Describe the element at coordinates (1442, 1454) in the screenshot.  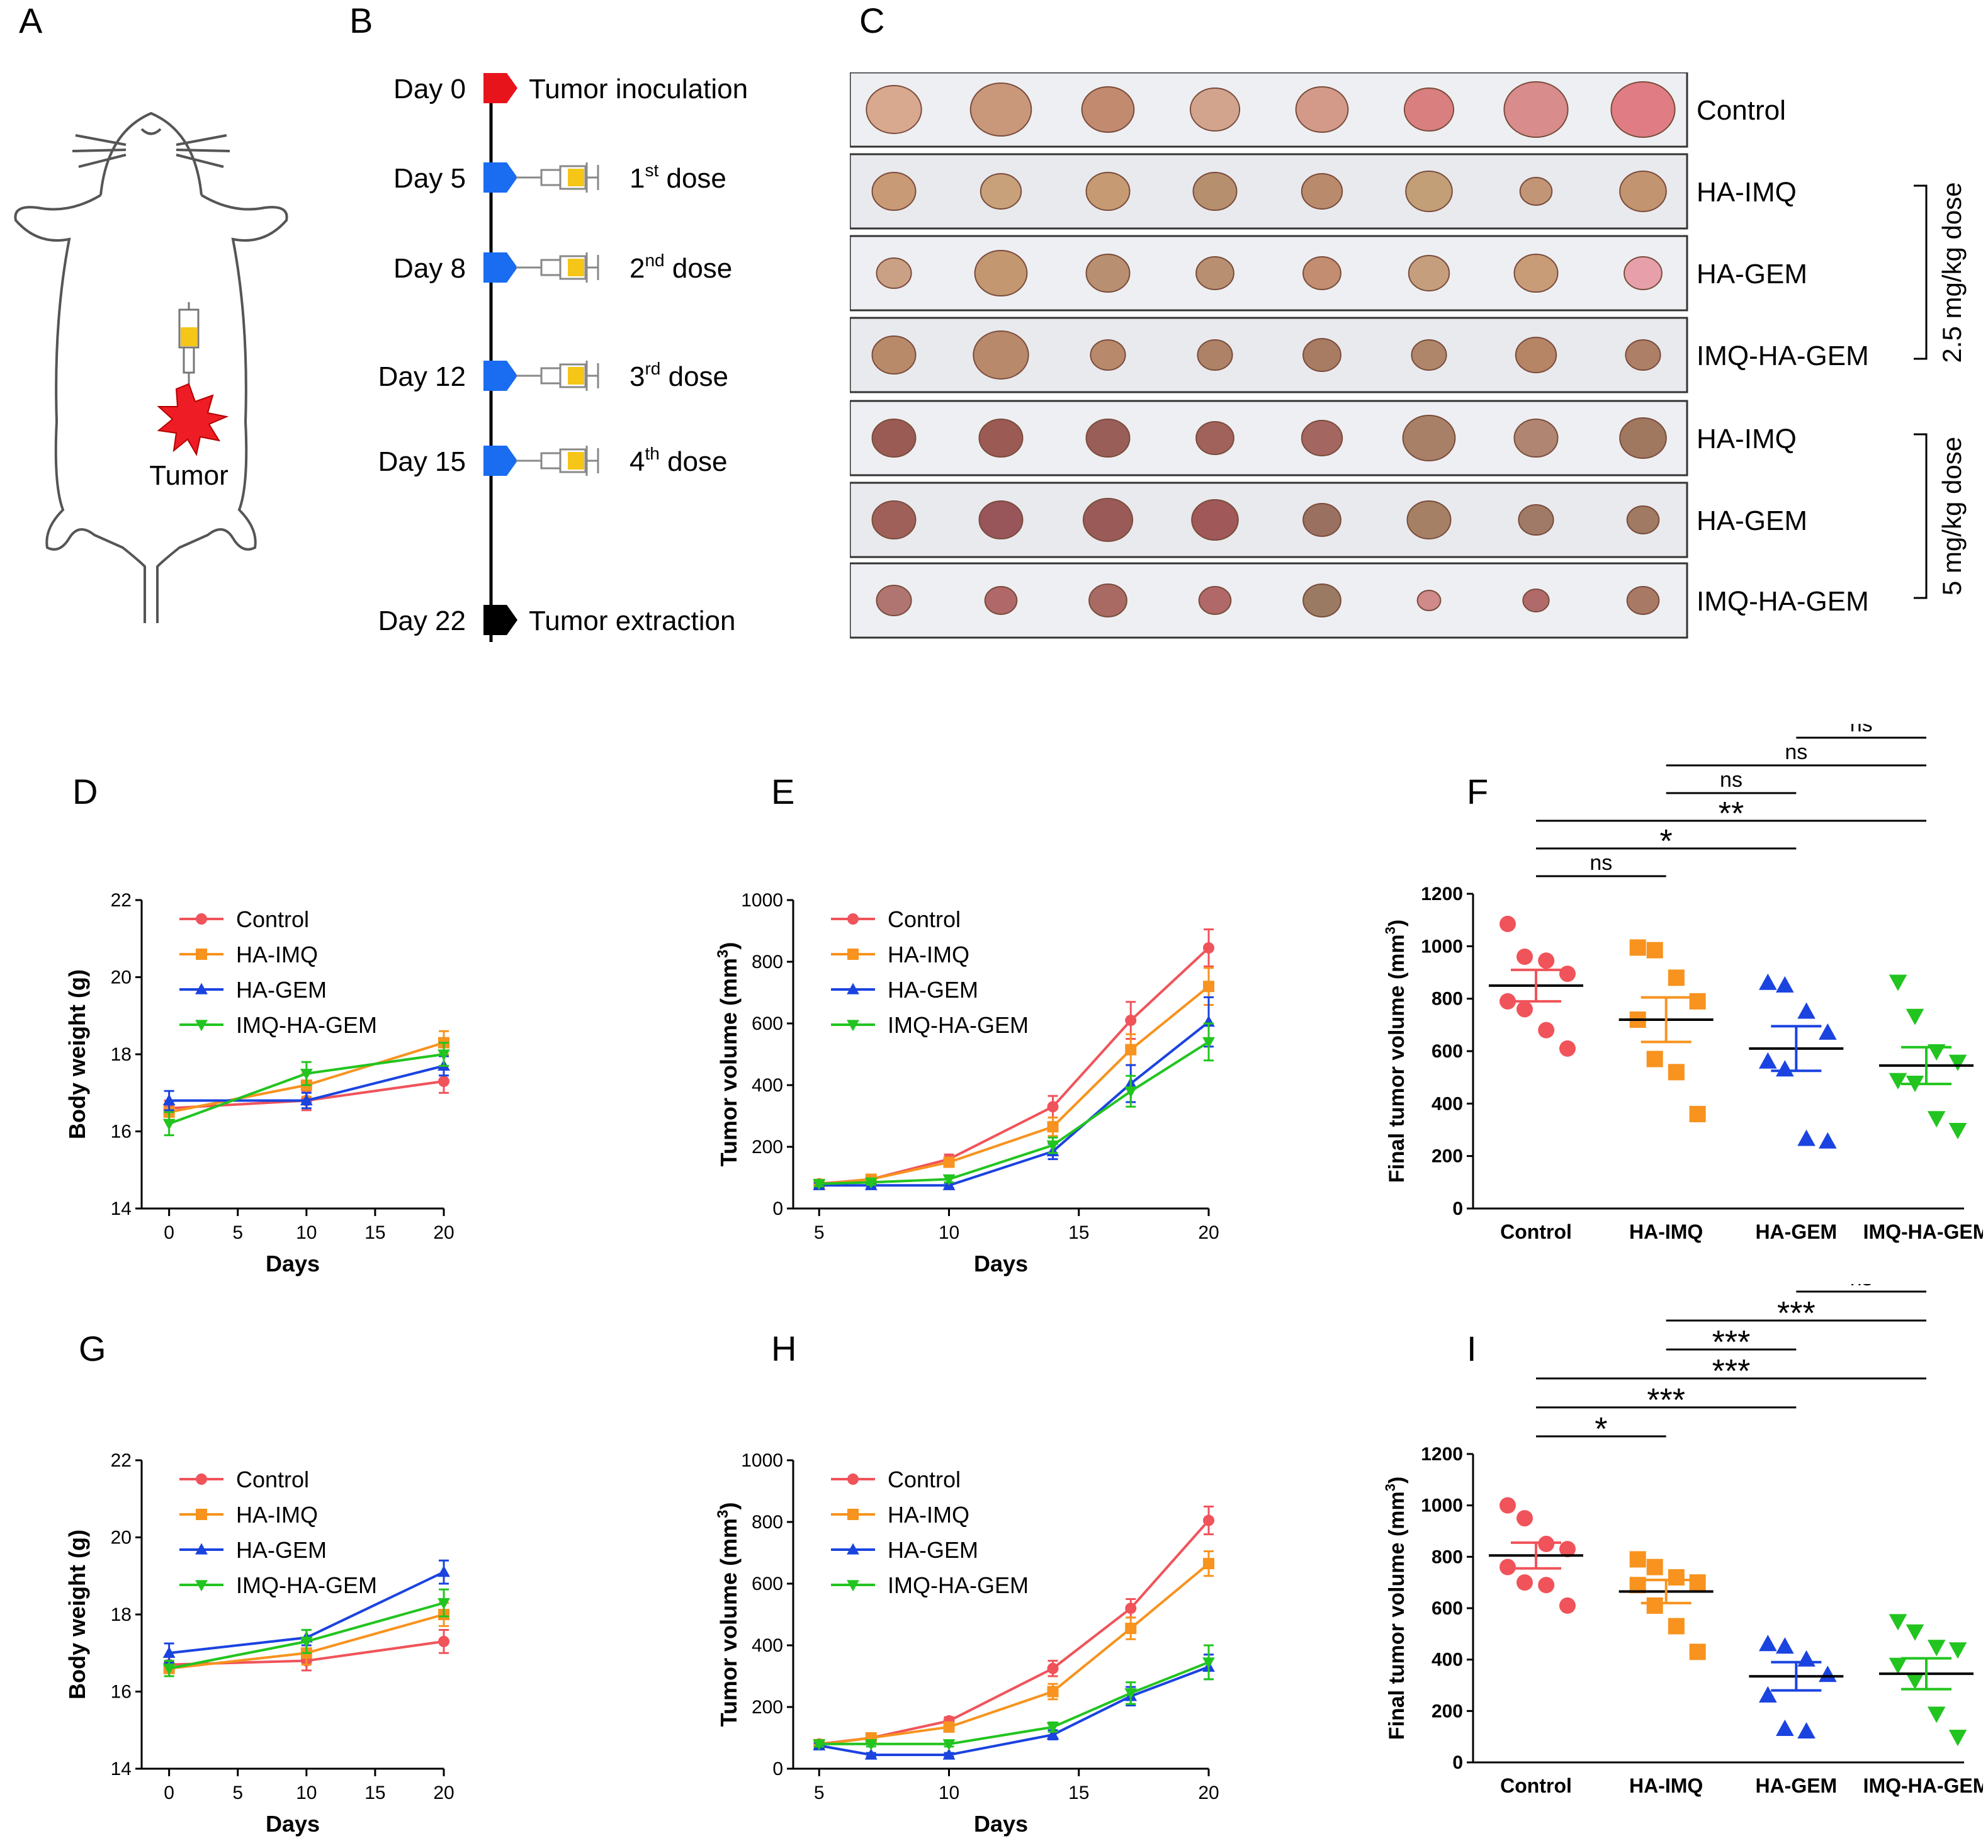
I see `y-tick-label: 1200` at that location.